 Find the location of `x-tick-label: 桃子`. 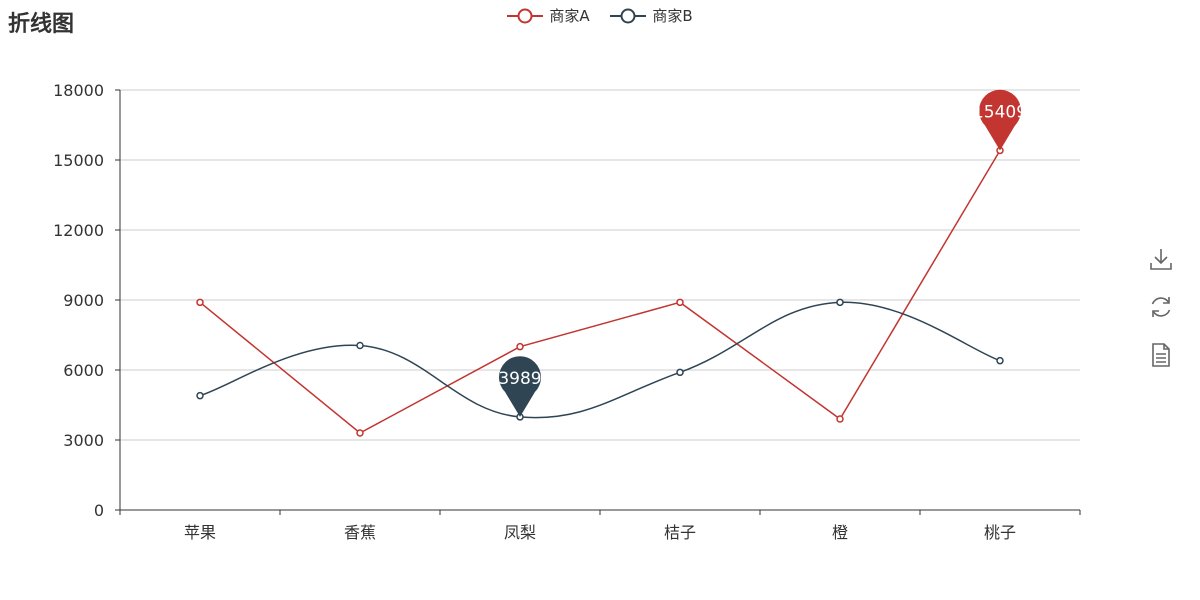

x-tick-label: 桃子 is located at coordinates (1000, 532).